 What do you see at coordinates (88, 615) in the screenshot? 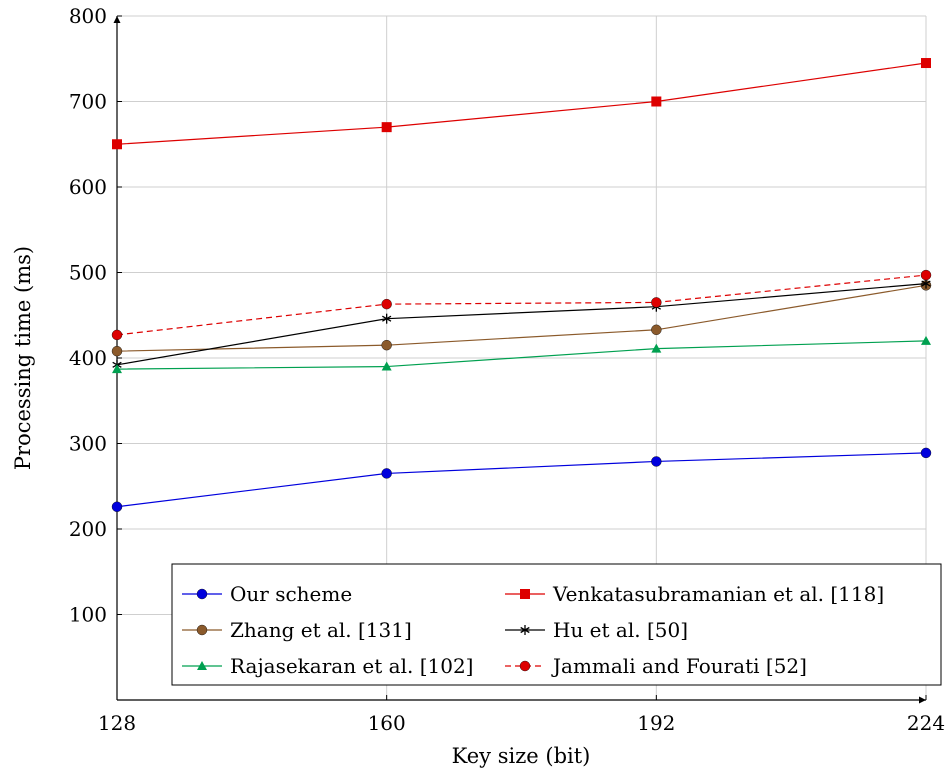
I see `y-tick-label: 100` at bounding box center [88, 615].